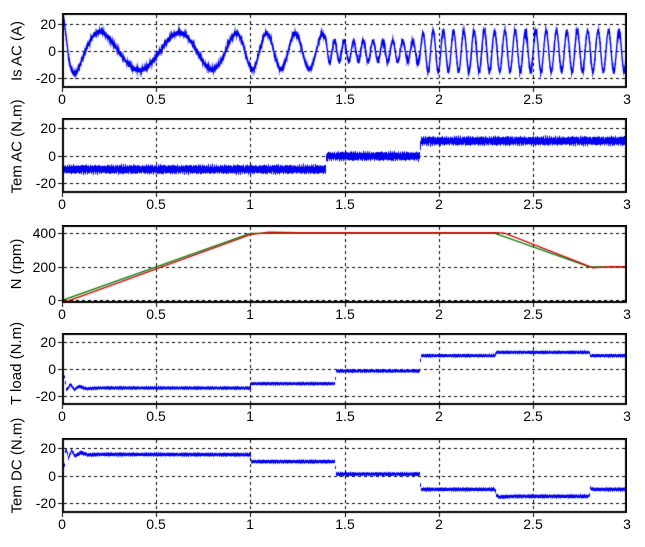 This screenshot has height=547, width=645. I want to click on plot-canvas-n-rpm, so click(341, 267).